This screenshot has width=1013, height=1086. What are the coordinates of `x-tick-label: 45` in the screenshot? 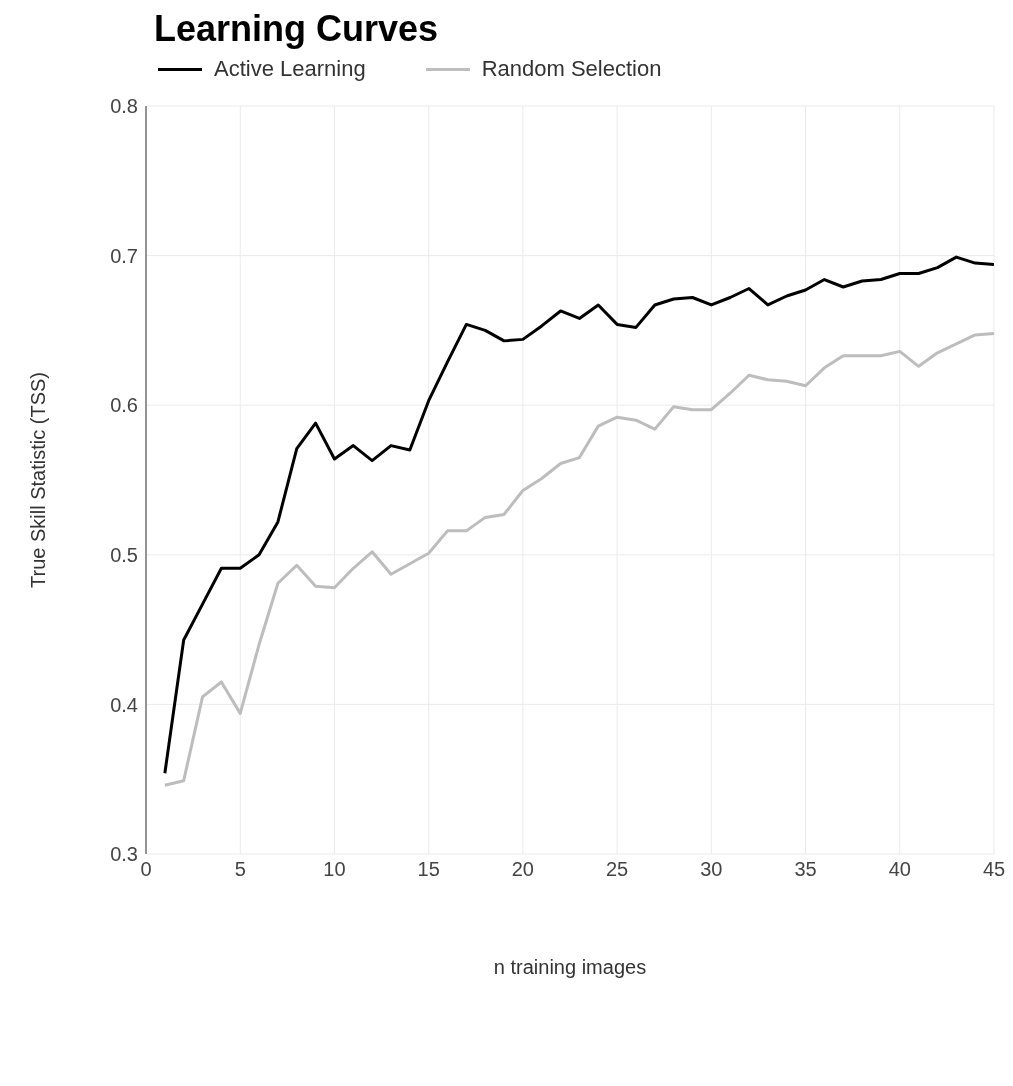 It's located at (994, 869).